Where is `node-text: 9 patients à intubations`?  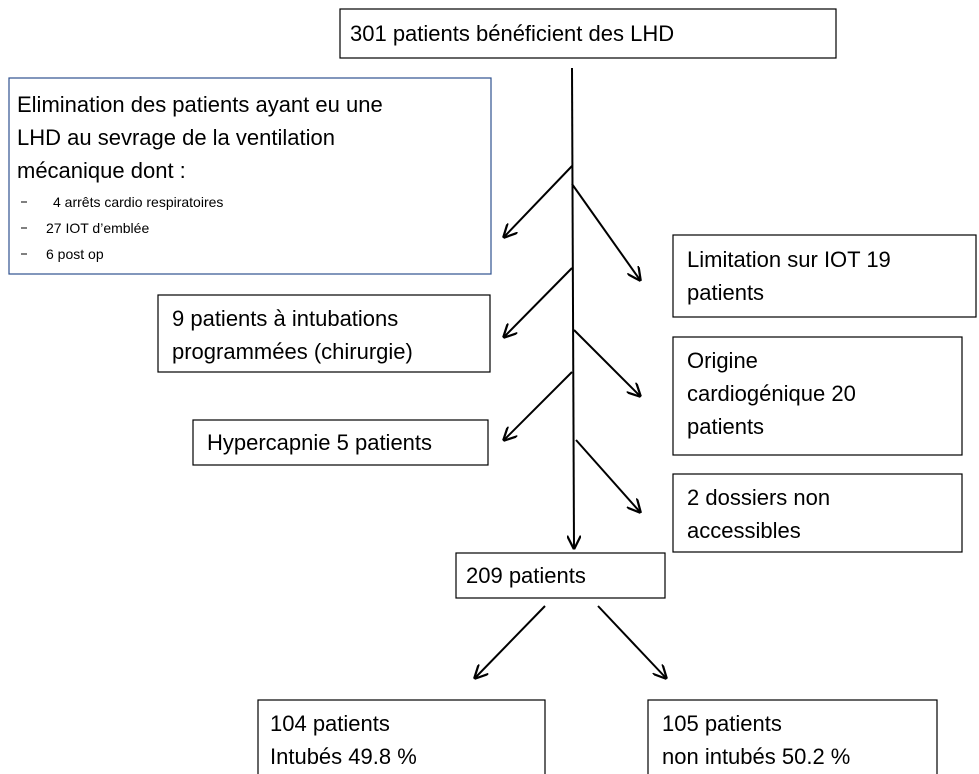
node-text: 9 patients à intubations is located at coordinates (285, 318).